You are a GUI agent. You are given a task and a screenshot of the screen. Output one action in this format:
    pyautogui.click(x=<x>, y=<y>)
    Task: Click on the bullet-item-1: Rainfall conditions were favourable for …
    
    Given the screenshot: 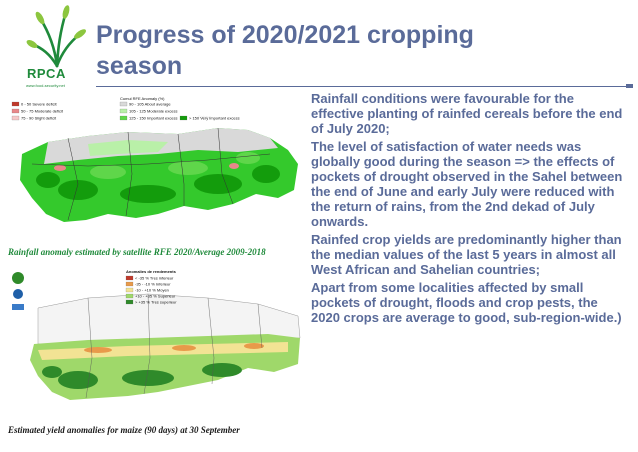 What is the action you would take?
    pyautogui.click(x=467, y=113)
    